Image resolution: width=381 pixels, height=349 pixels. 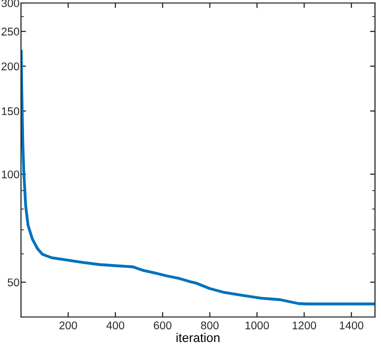 I want to click on x-tick-label: 1000, so click(x=257, y=325).